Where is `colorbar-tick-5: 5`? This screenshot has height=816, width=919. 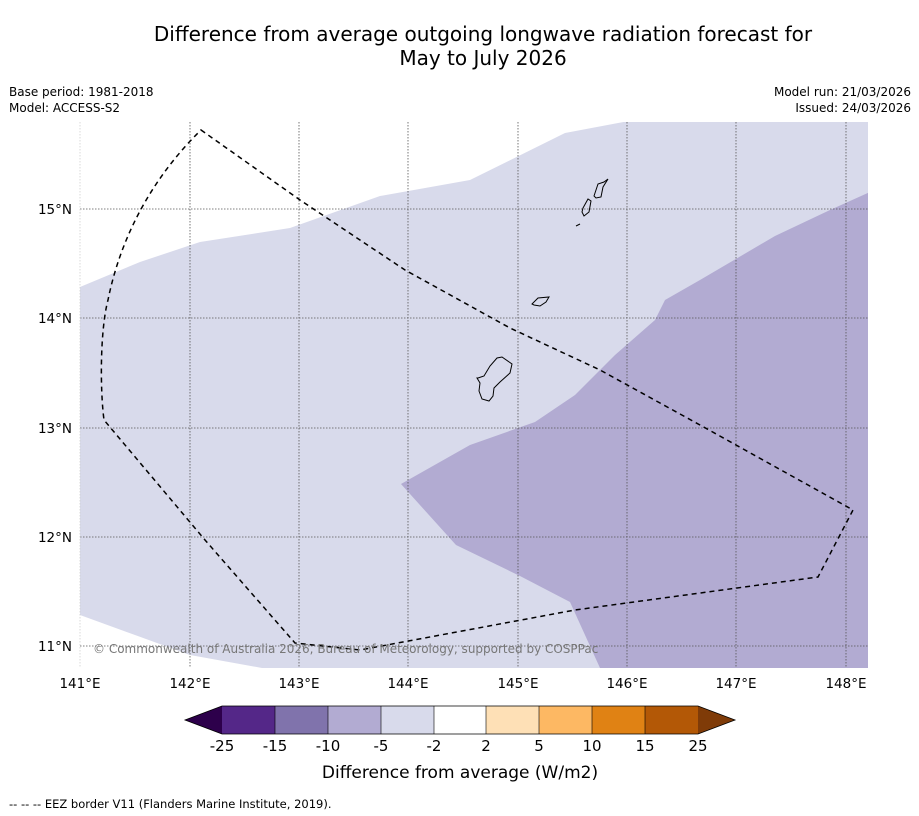
colorbar-tick-5: 5 is located at coordinates (539, 746).